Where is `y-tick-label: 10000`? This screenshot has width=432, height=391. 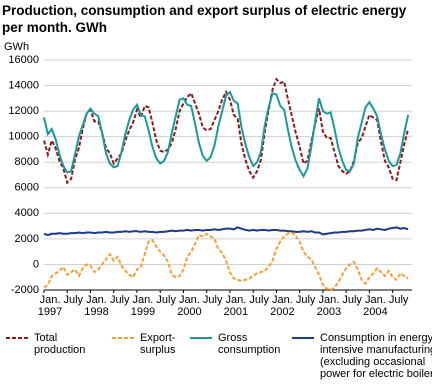 y-tick-label: 10000 is located at coordinates (23, 137).